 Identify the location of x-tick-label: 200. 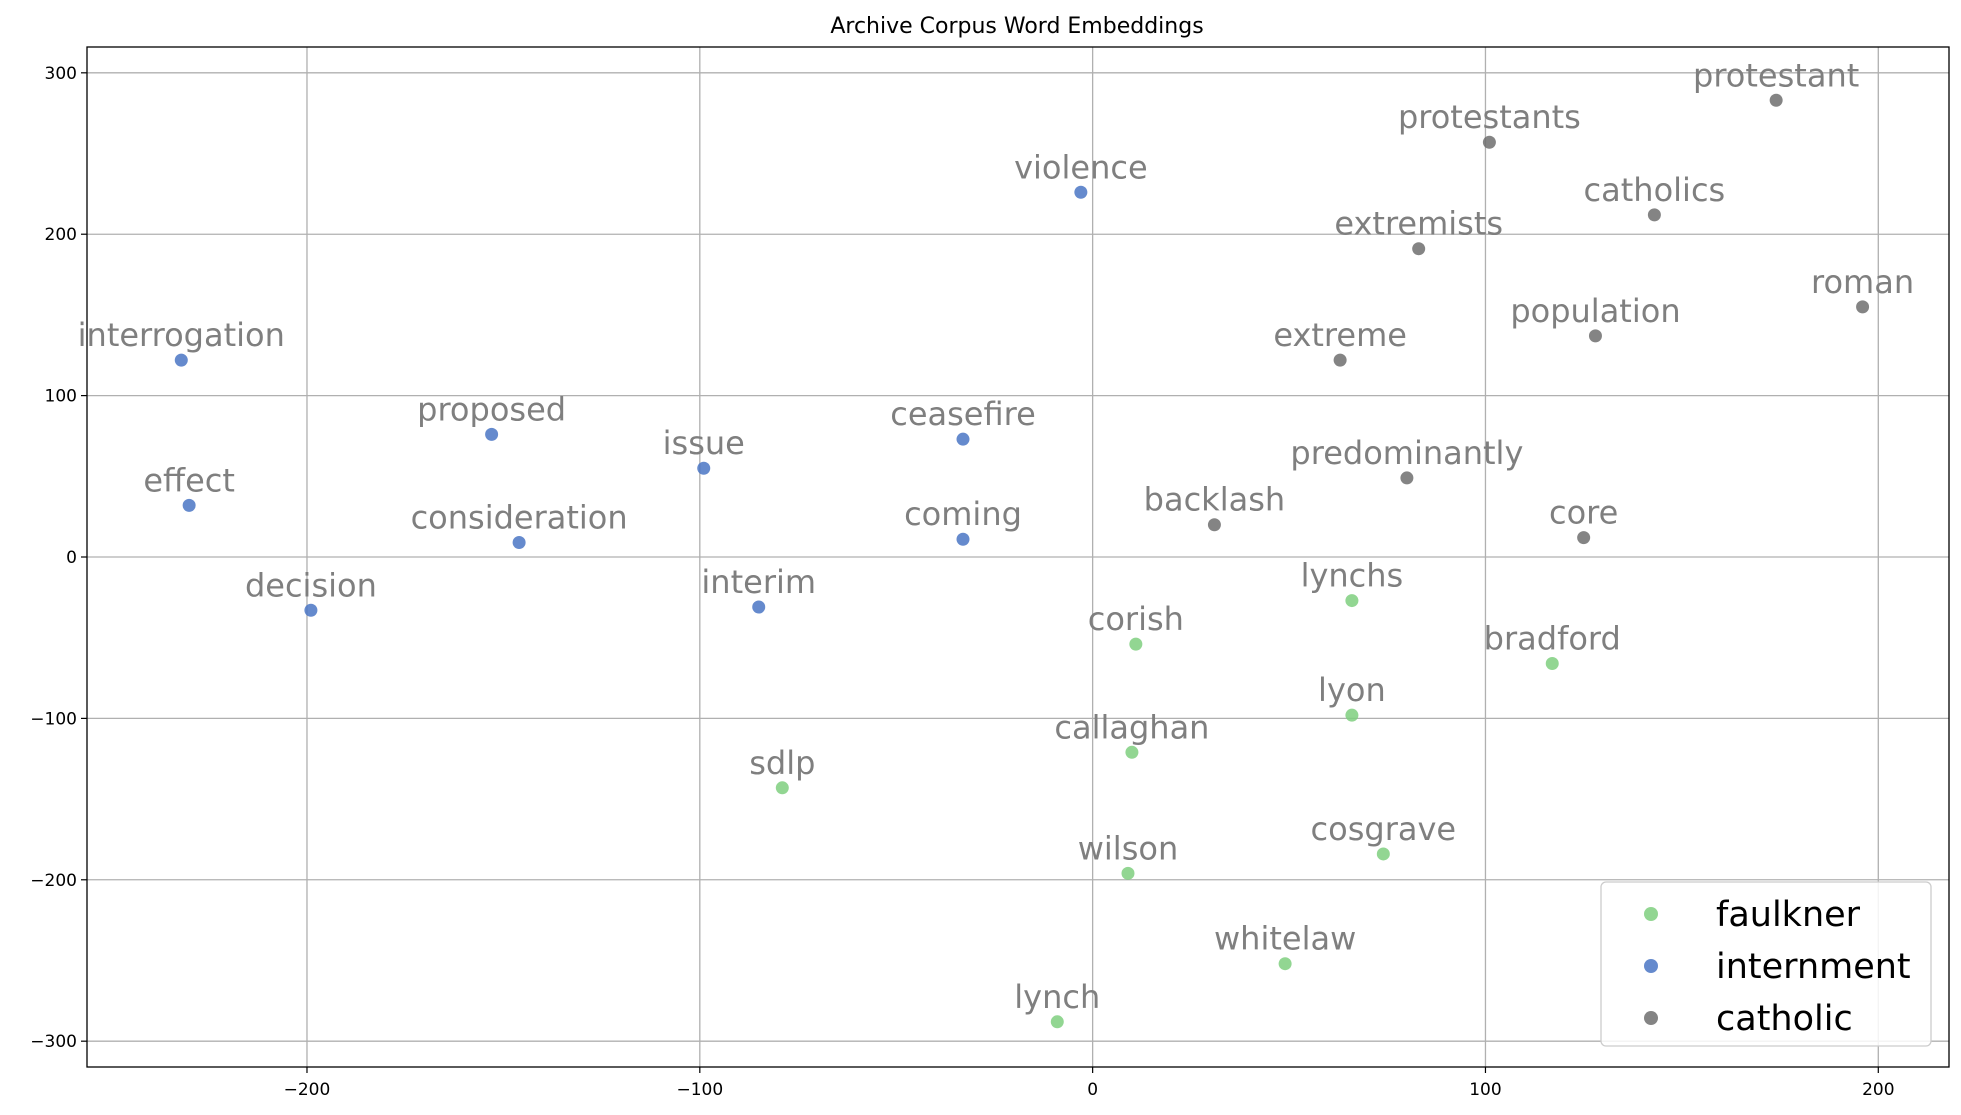
(1878, 1090).